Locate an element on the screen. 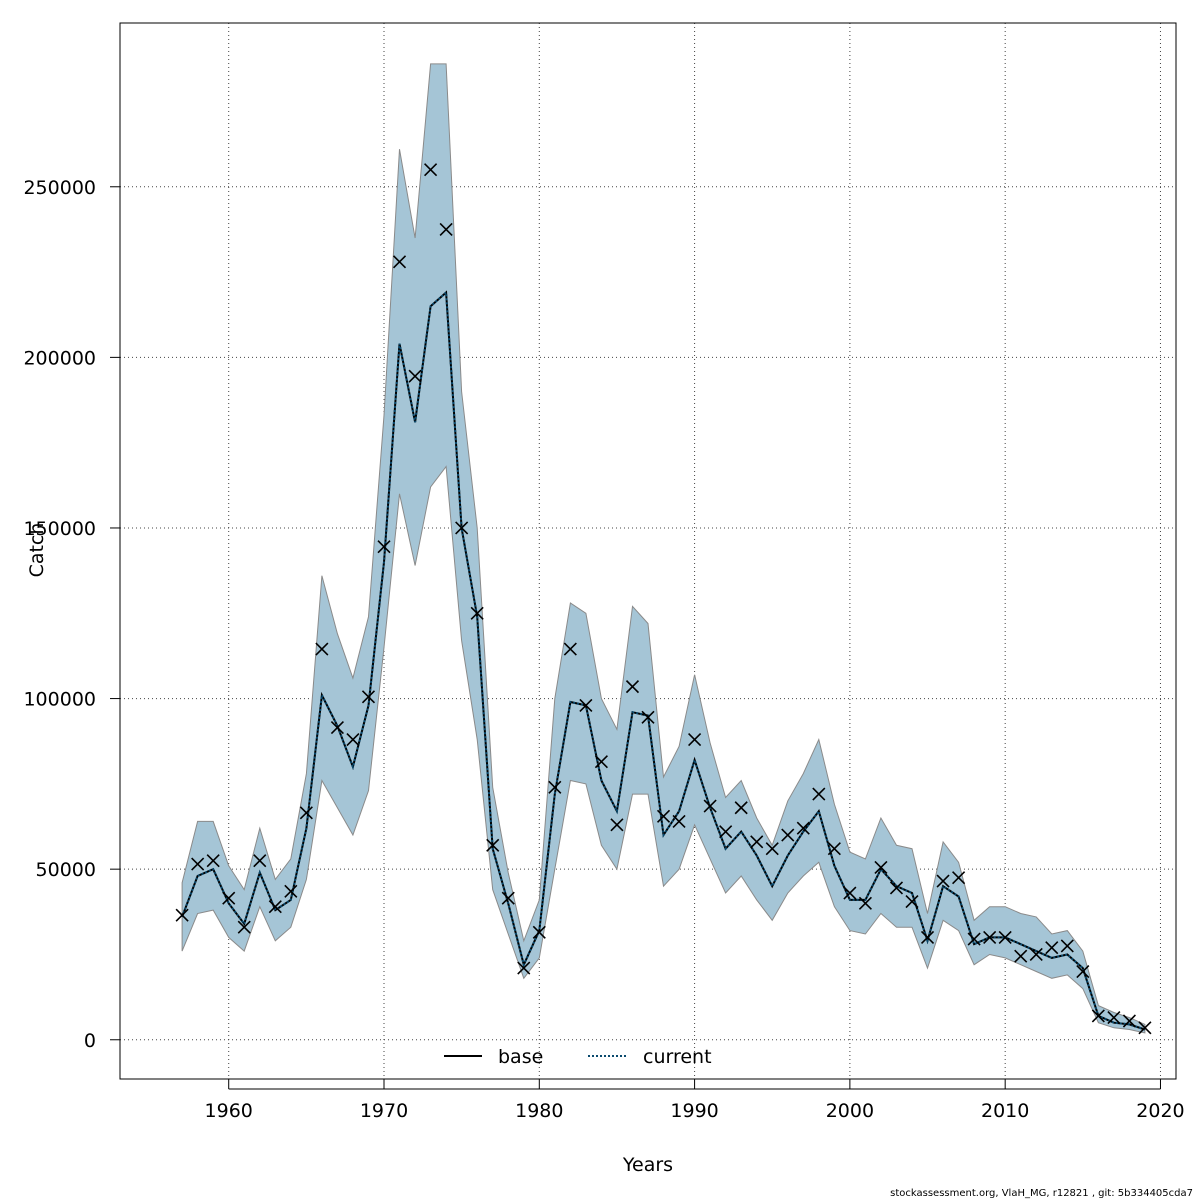 Image resolution: width=1200 pixels, height=1200 pixels. y-tick-label: 200000 is located at coordinates (59, 358).